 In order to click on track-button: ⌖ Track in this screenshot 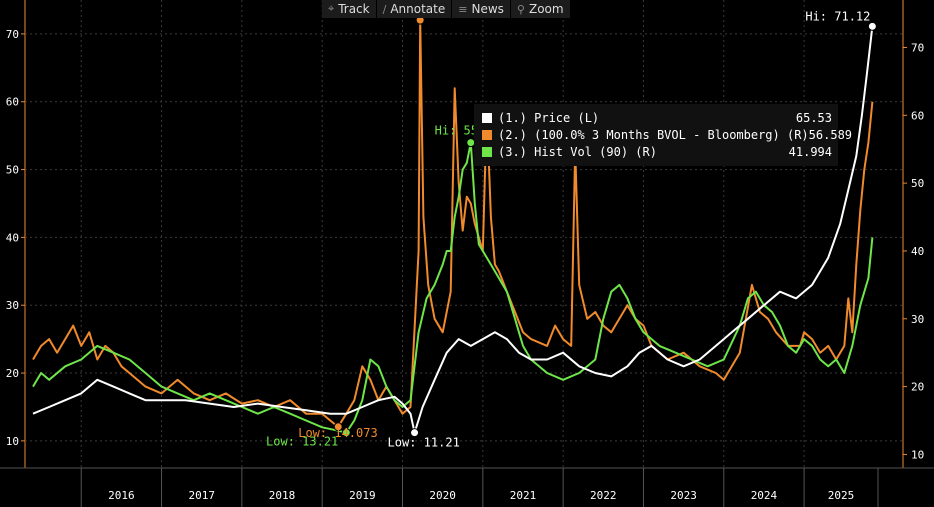, I will do `click(349, 9)`.